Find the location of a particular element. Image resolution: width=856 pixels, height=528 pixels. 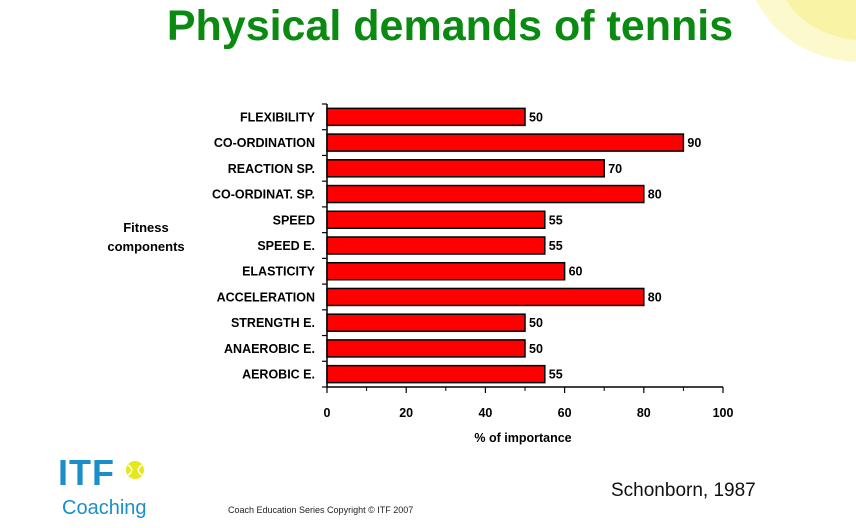

category-label: REACTION SP. is located at coordinates (271, 169).